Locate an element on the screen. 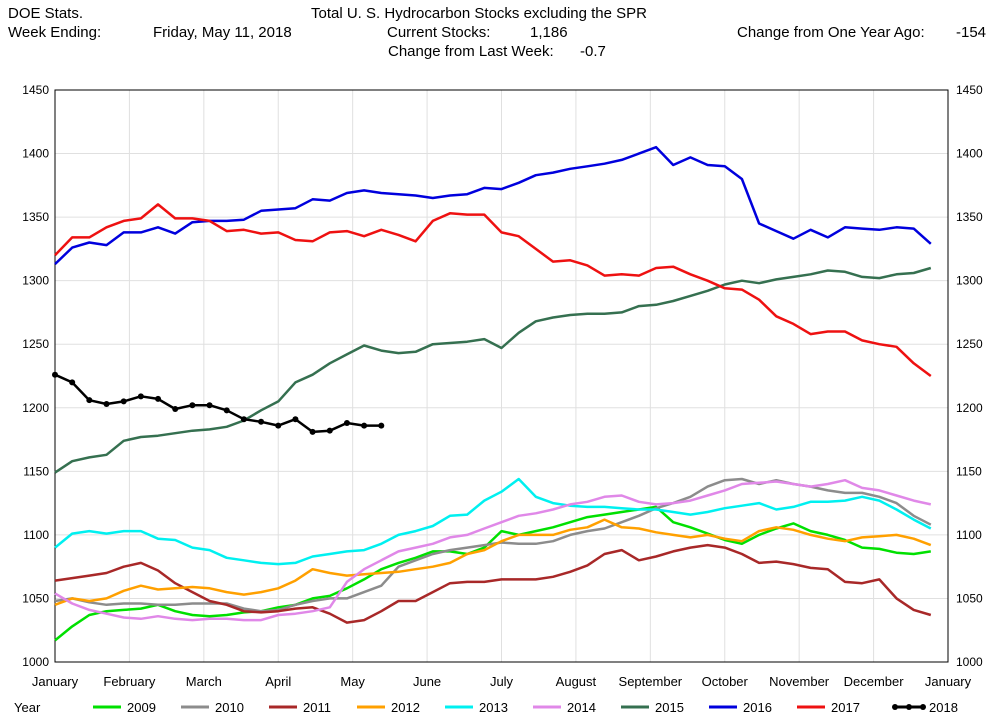 The height and width of the screenshot is (722, 1005). y-tick-label-right: 1250 is located at coordinates (969, 344).